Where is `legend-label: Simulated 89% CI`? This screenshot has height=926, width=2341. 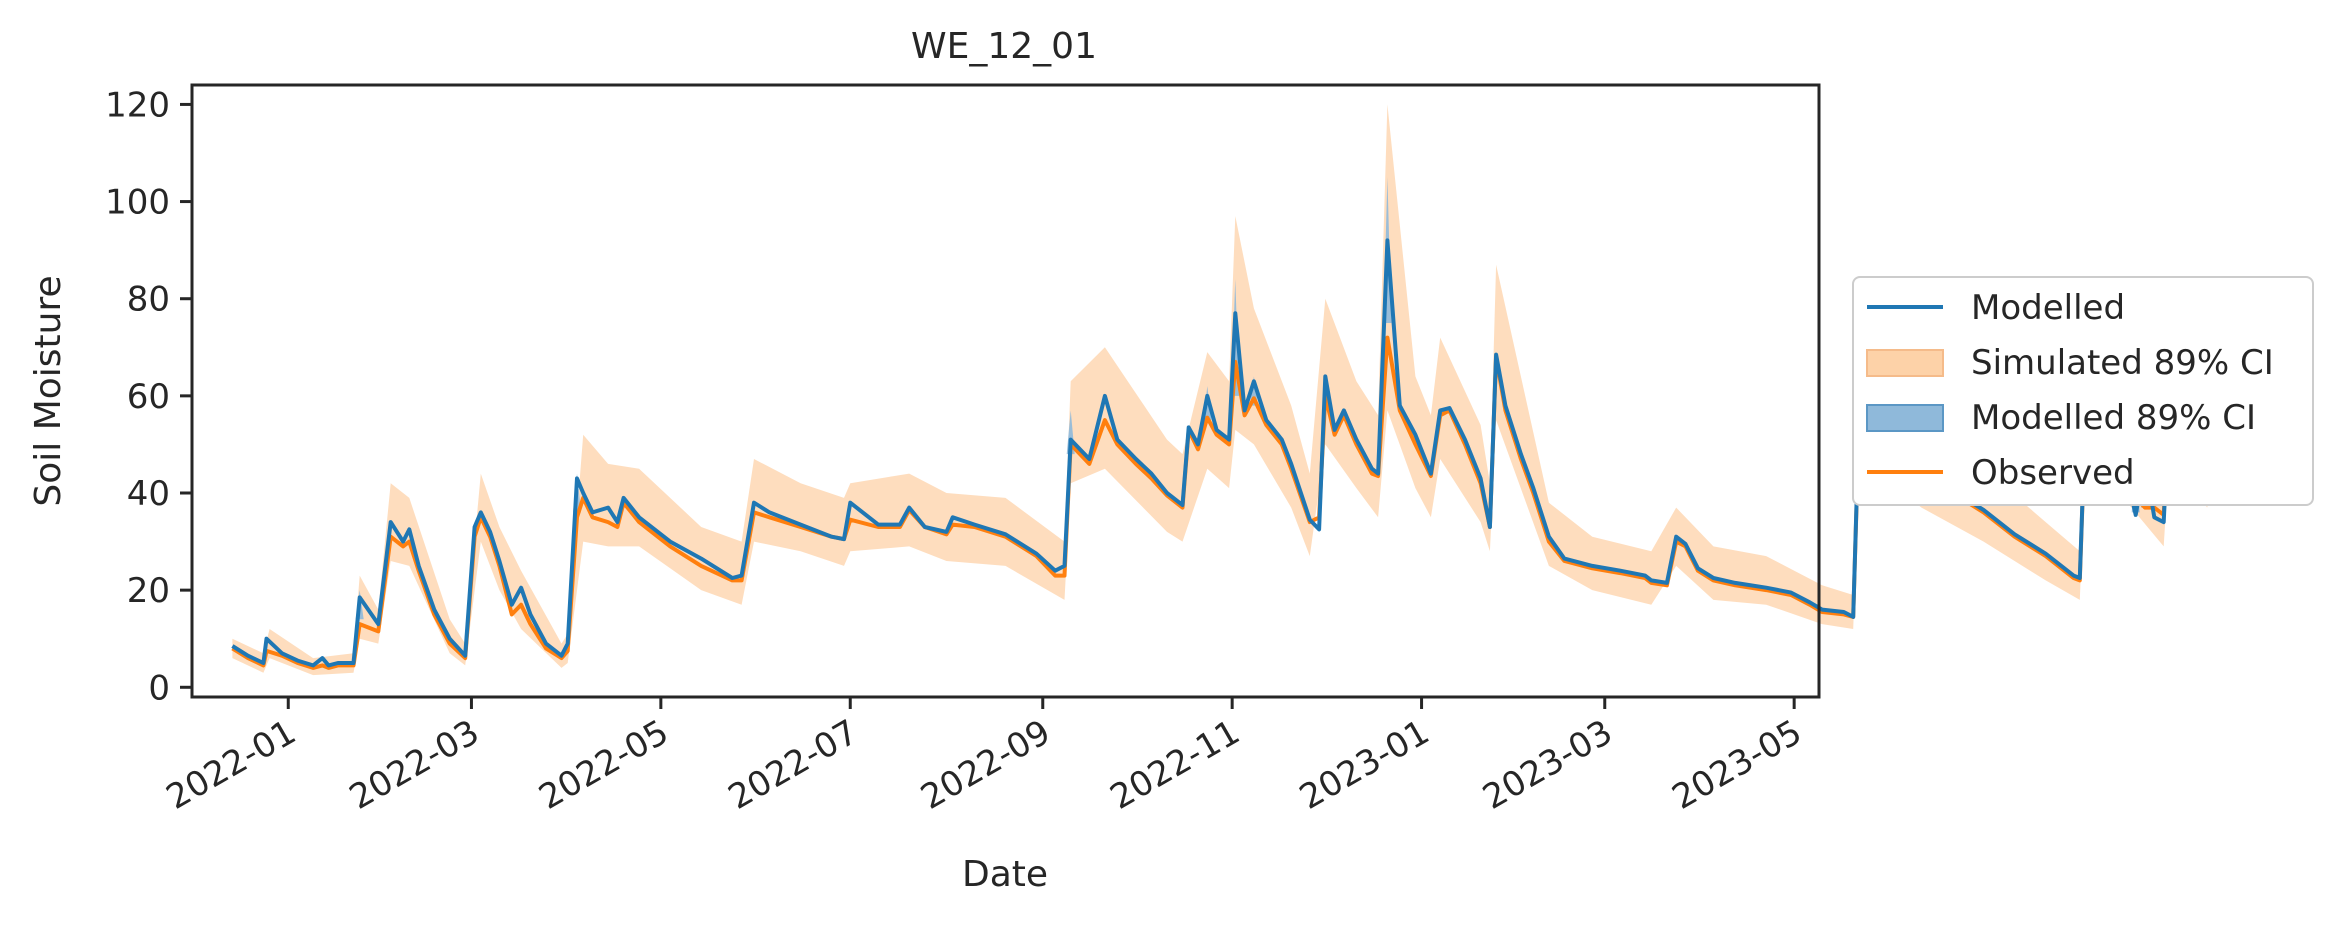
legend-label: Simulated 89% CI is located at coordinates (2122, 363).